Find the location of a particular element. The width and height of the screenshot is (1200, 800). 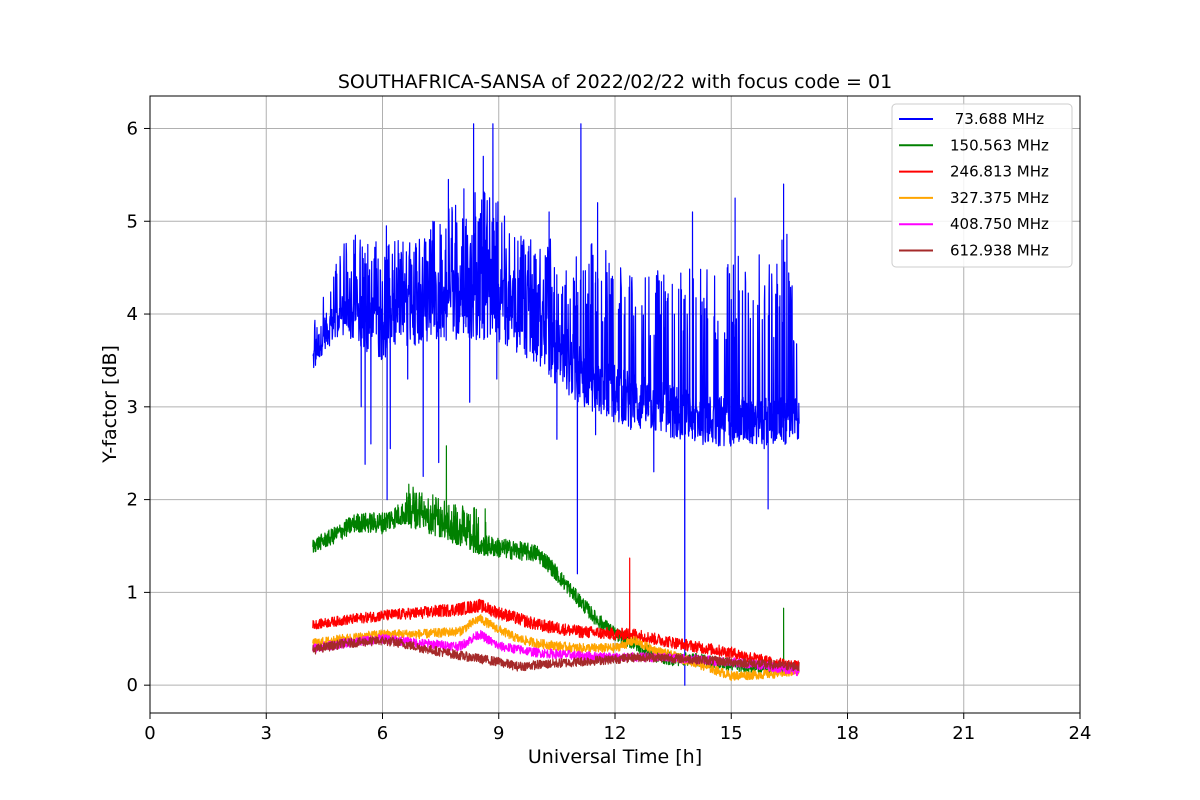

y-axis: 0 1 2 3 4 5 6 is located at coordinates (138, 407).